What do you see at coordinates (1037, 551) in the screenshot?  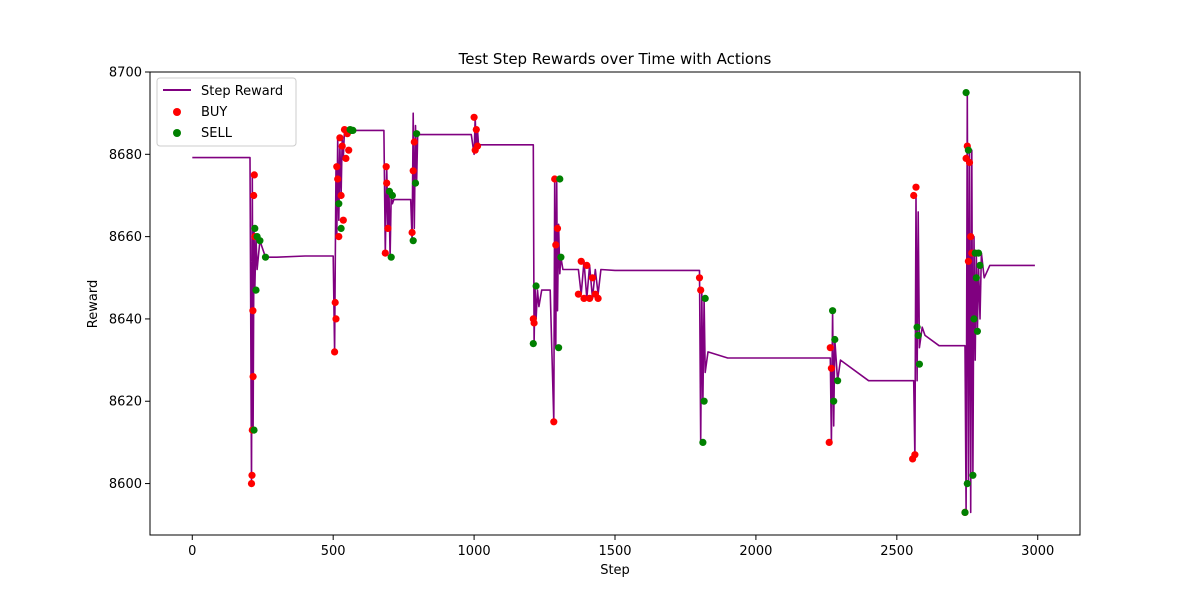 I see `x-tick-label: 3000` at bounding box center [1037, 551].